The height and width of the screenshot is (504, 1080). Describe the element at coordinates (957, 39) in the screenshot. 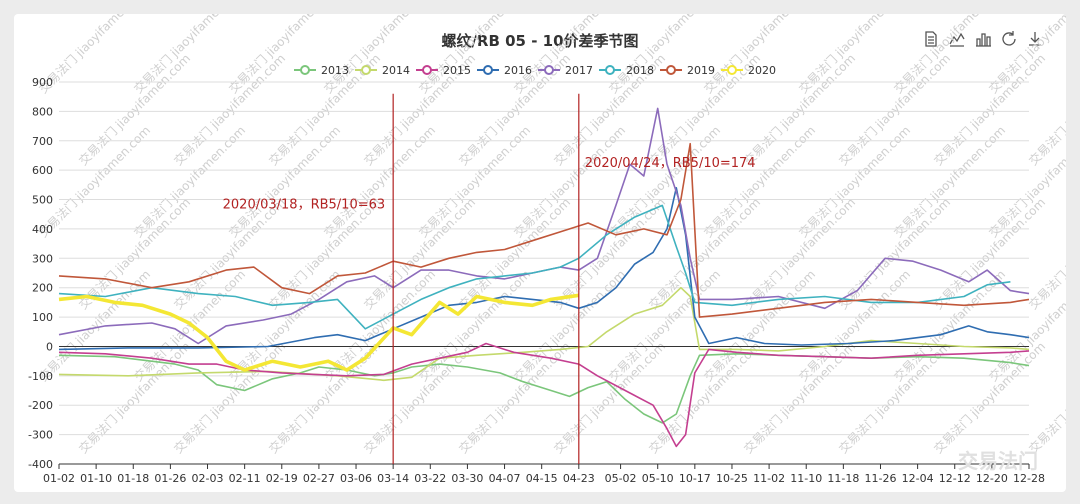

I see `line-chart-icon` at that location.